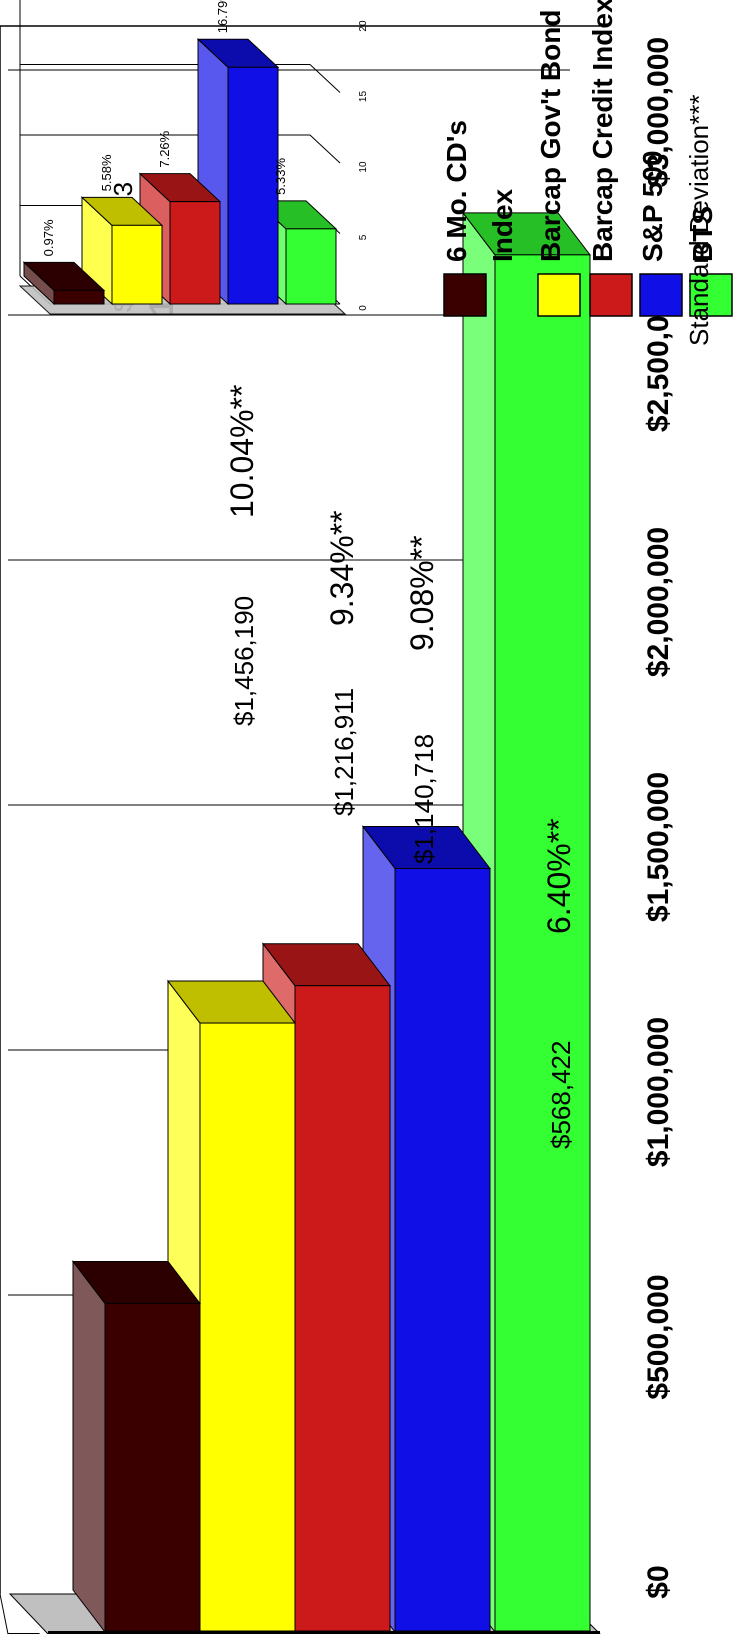  What do you see at coordinates (602, 131) in the screenshot?
I see `legend-label: Barcap Credit Index` at bounding box center [602, 131].